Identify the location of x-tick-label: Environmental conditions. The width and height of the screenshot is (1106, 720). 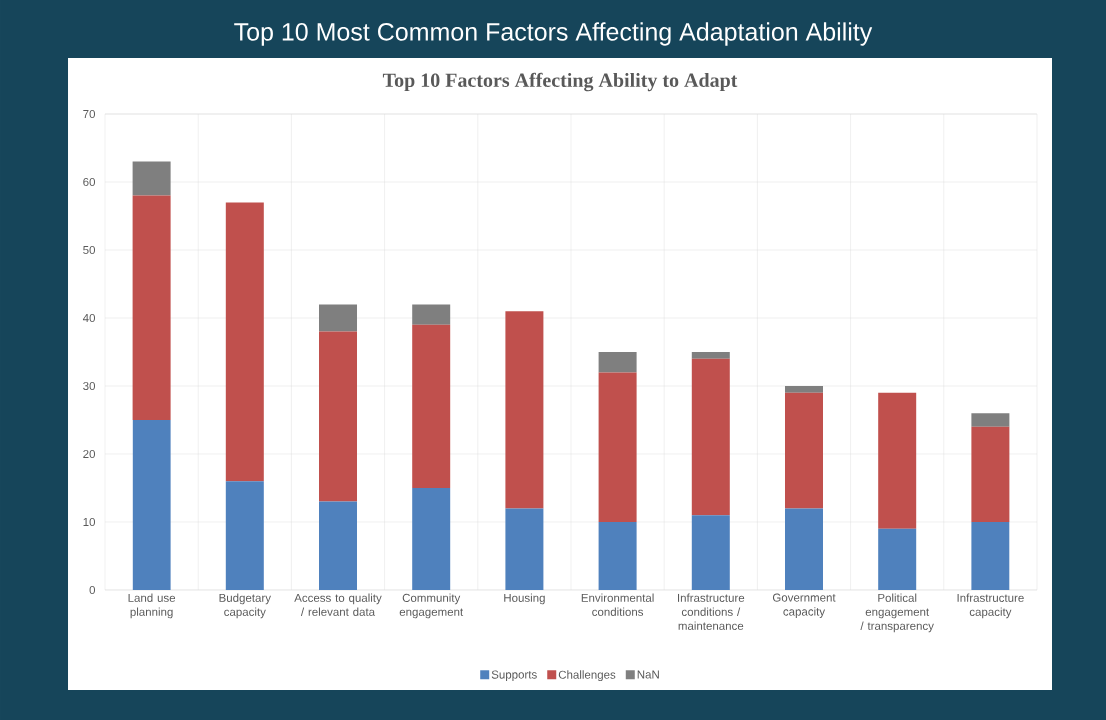
(617, 604).